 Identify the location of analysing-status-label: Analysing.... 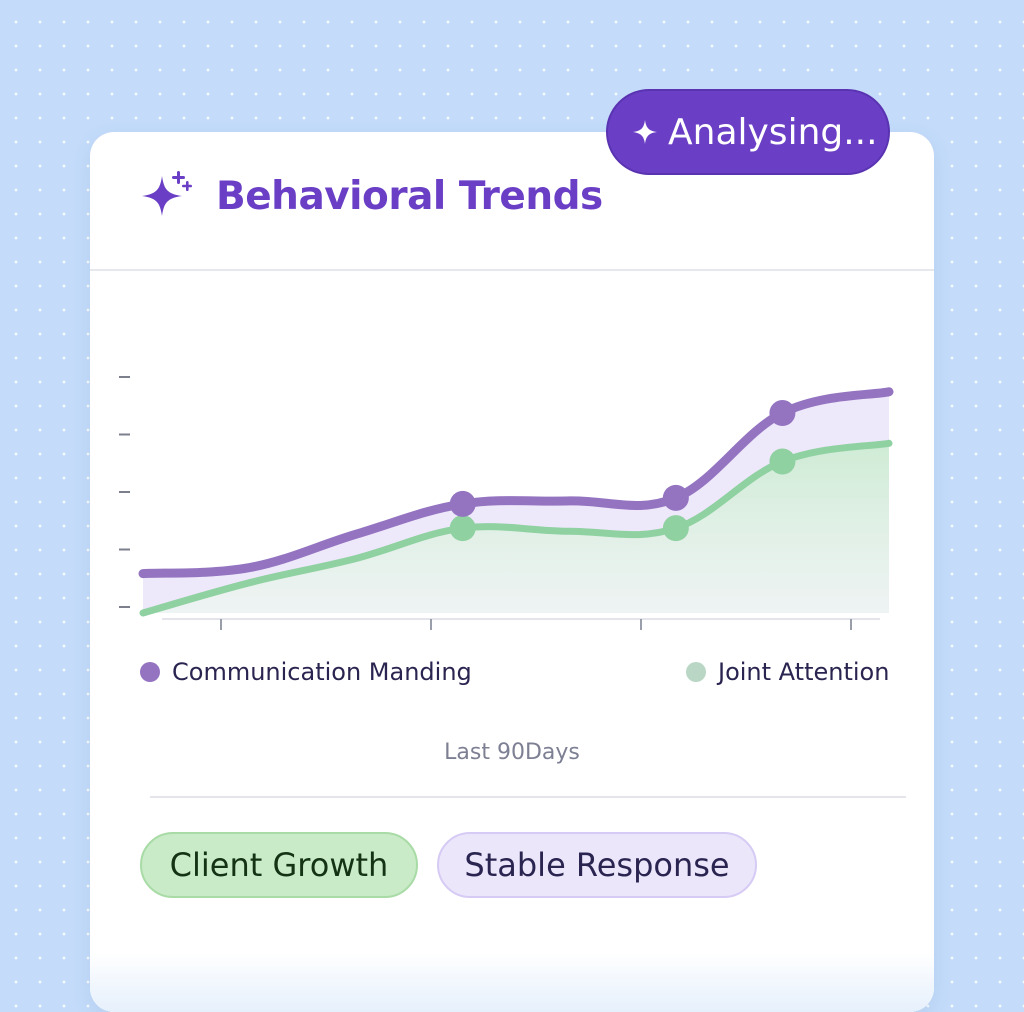
(773, 132).